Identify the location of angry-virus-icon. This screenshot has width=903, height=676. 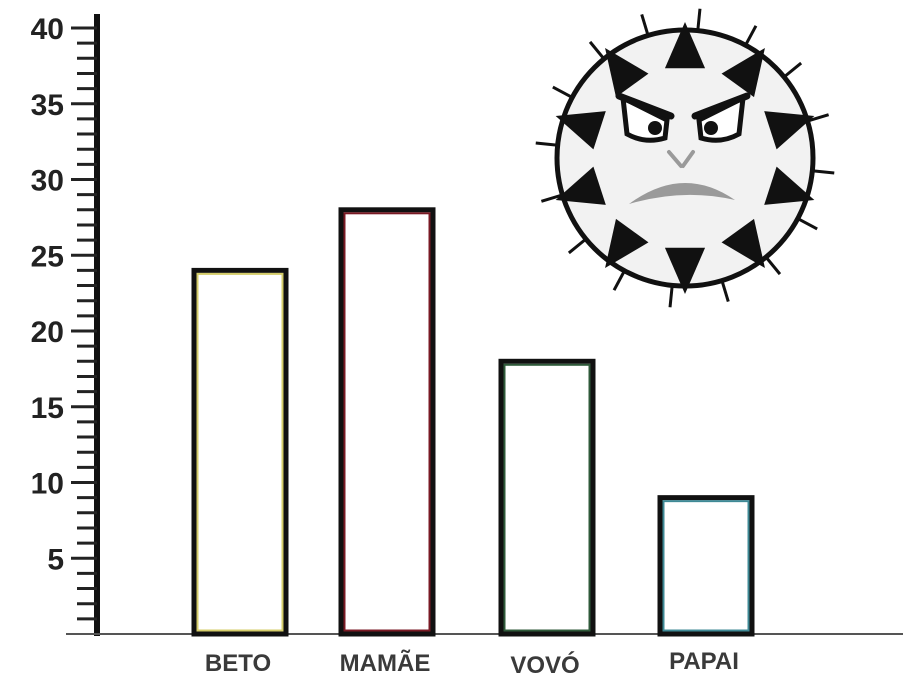
(685, 158).